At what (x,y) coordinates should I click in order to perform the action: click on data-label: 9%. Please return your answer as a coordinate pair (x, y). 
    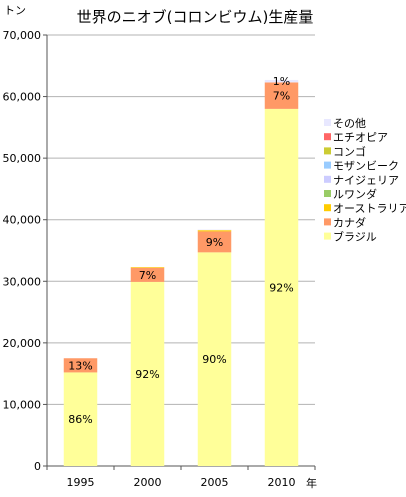
    Looking at the image, I should click on (214, 242).